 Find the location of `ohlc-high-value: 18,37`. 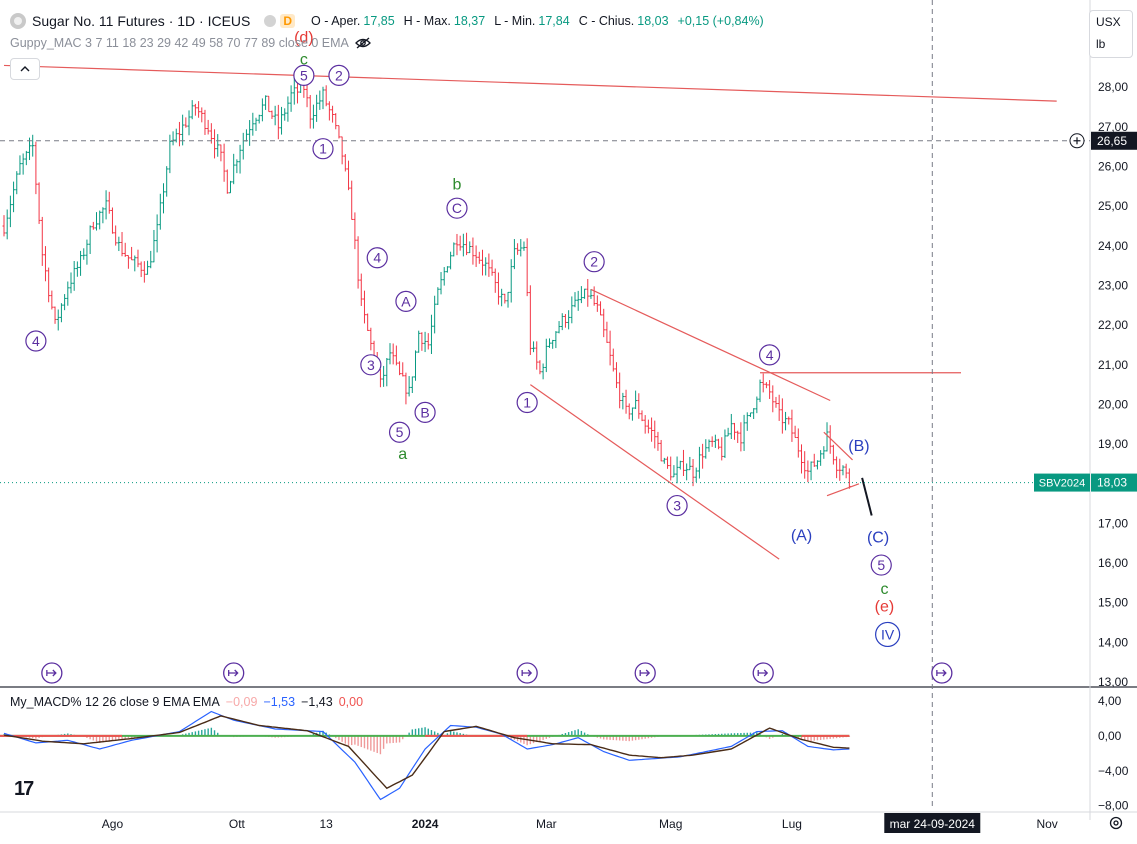

ohlc-high-value: 18,37 is located at coordinates (469, 21).